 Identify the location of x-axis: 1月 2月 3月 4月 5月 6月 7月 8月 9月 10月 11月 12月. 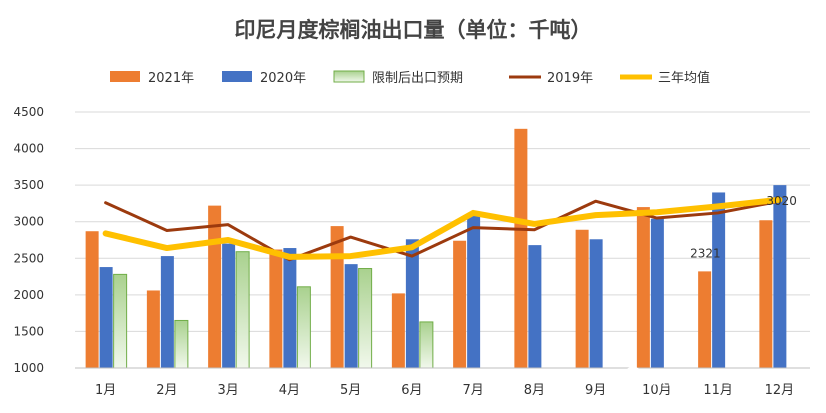
(442, 382).